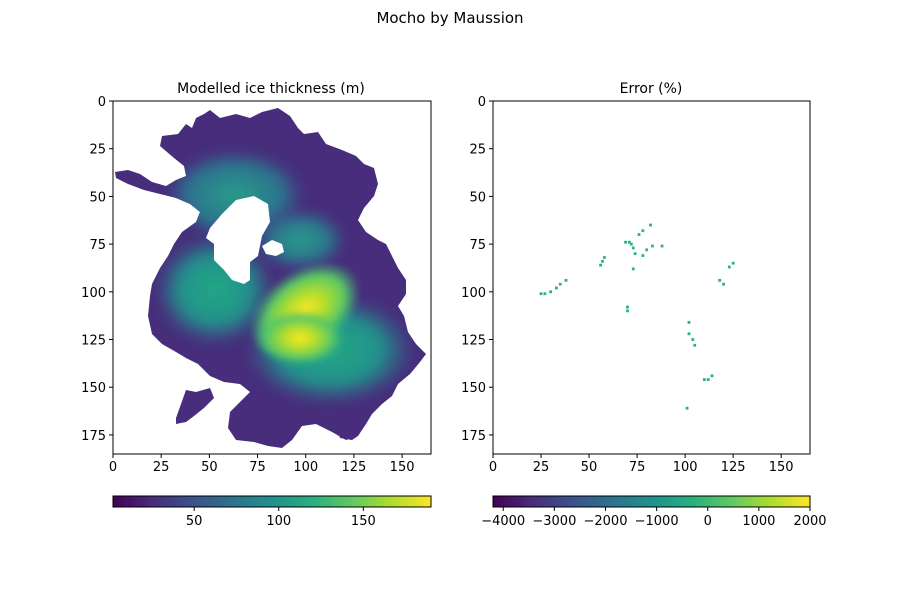 The image size is (900, 600). Describe the element at coordinates (257, 467) in the screenshot. I see `thickness-x-tick-label: 75` at that location.